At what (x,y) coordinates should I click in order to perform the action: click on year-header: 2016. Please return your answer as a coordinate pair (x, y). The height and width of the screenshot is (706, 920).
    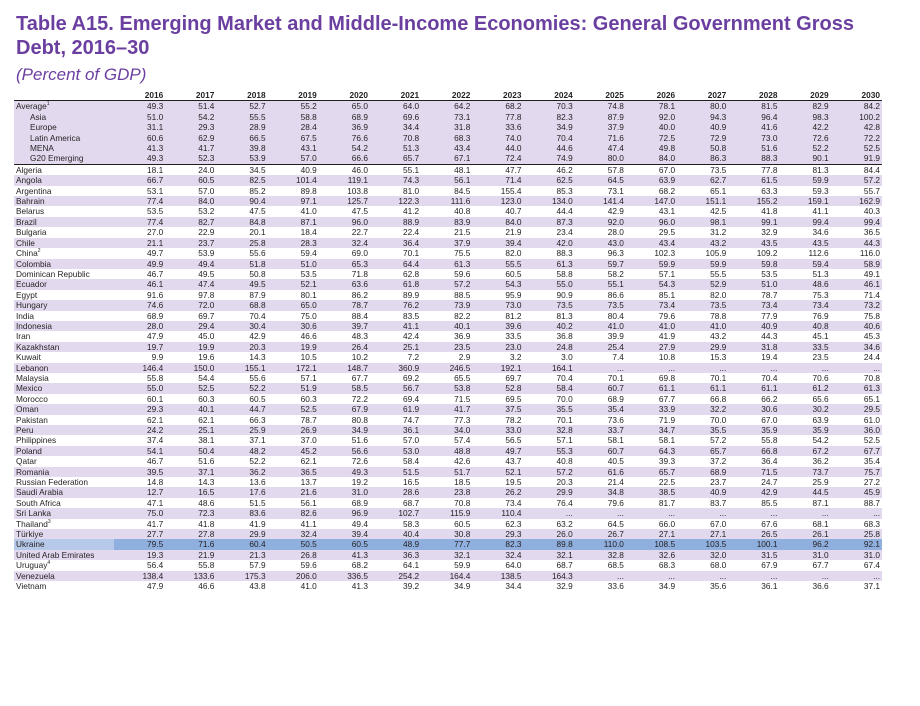
    Looking at the image, I should click on (140, 96).